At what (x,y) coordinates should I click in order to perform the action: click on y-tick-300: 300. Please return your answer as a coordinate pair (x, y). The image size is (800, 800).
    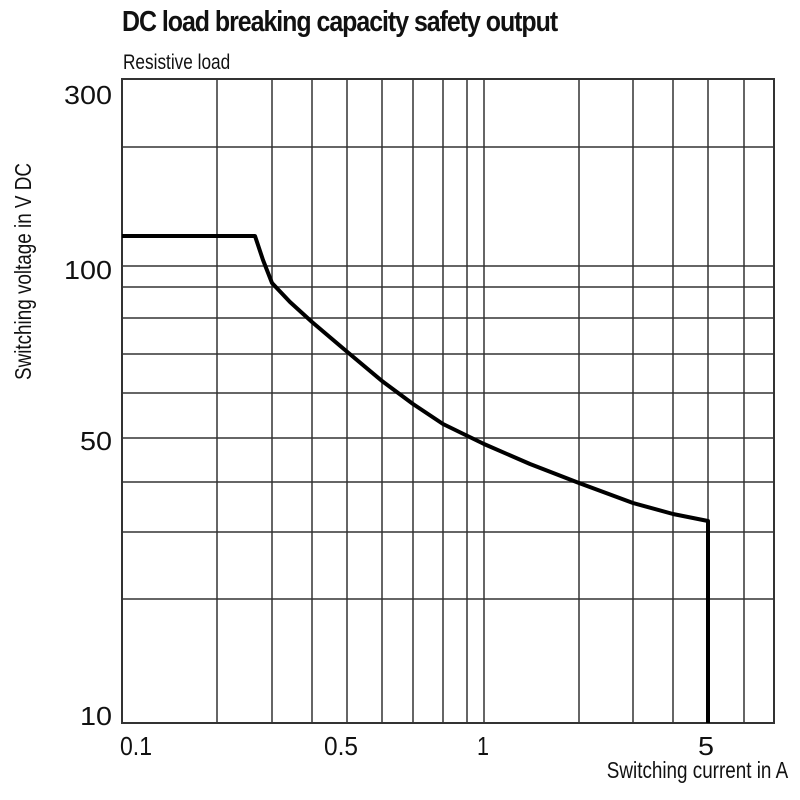
    Looking at the image, I should click on (88, 95).